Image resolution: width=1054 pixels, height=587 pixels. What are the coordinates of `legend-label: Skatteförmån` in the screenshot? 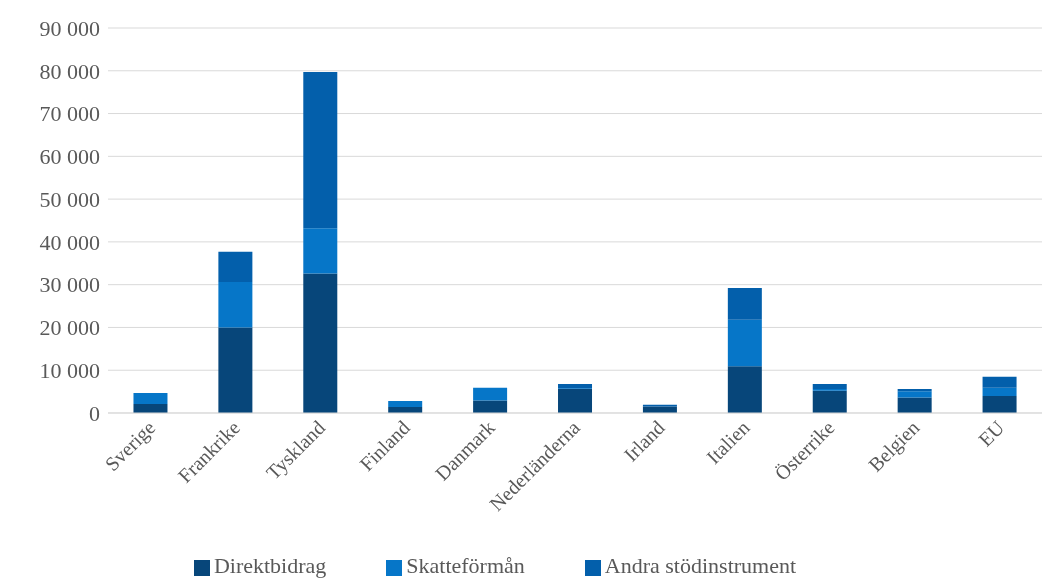 It's located at (465, 565).